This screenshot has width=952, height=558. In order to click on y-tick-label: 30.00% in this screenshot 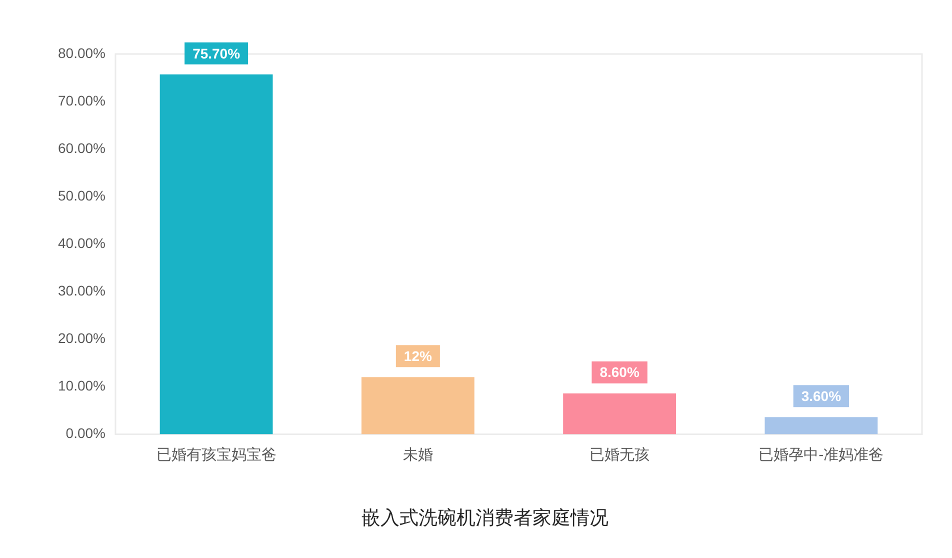, I will do `click(82, 290)`.